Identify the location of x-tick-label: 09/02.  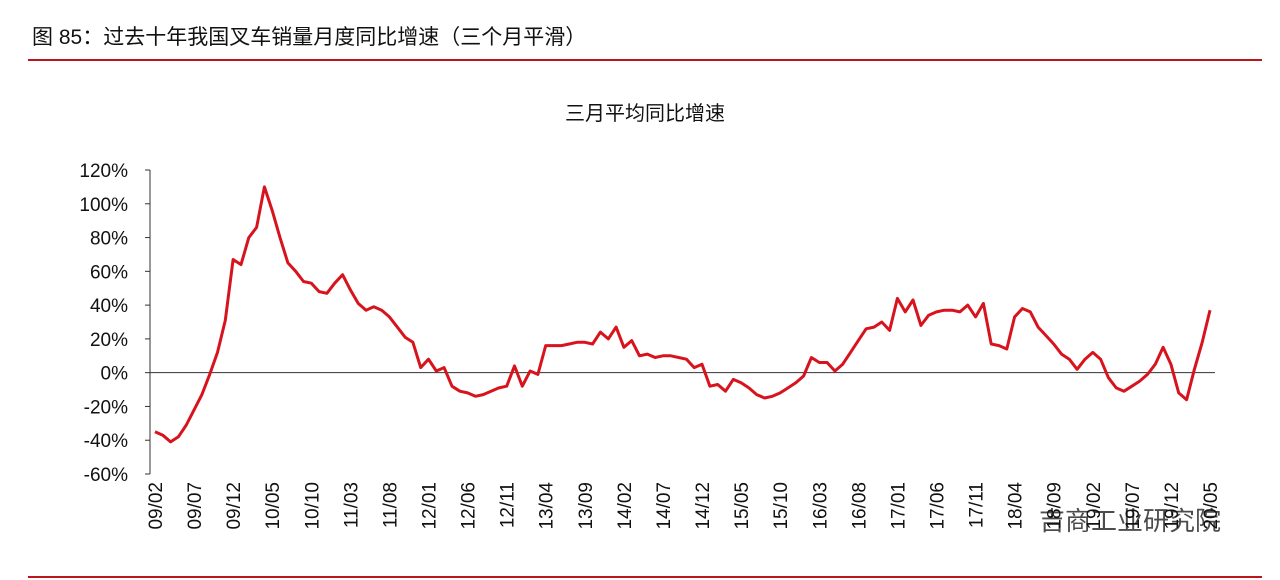
(156, 506).